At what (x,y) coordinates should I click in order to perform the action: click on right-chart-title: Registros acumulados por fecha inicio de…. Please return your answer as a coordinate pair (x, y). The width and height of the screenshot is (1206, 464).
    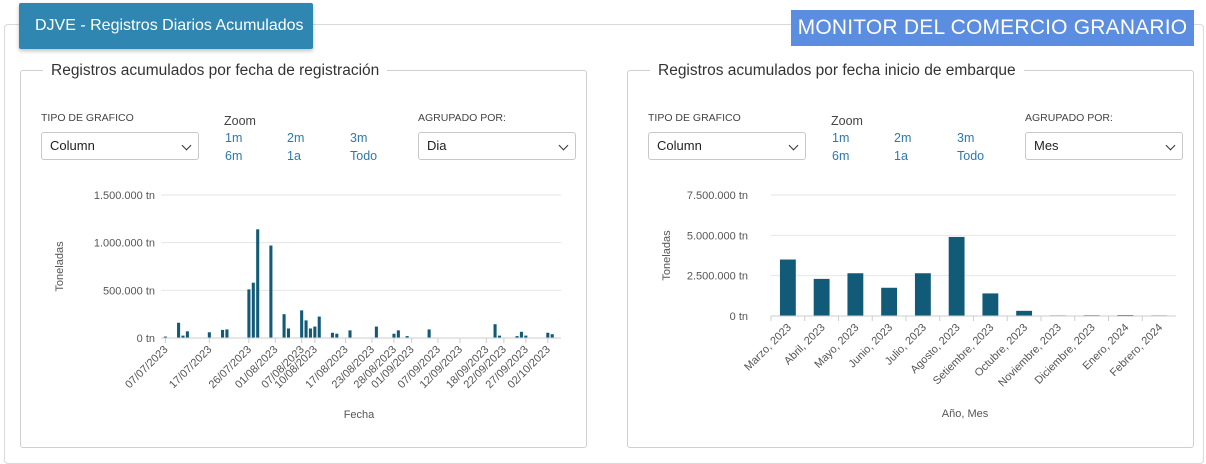
    Looking at the image, I should click on (837, 71).